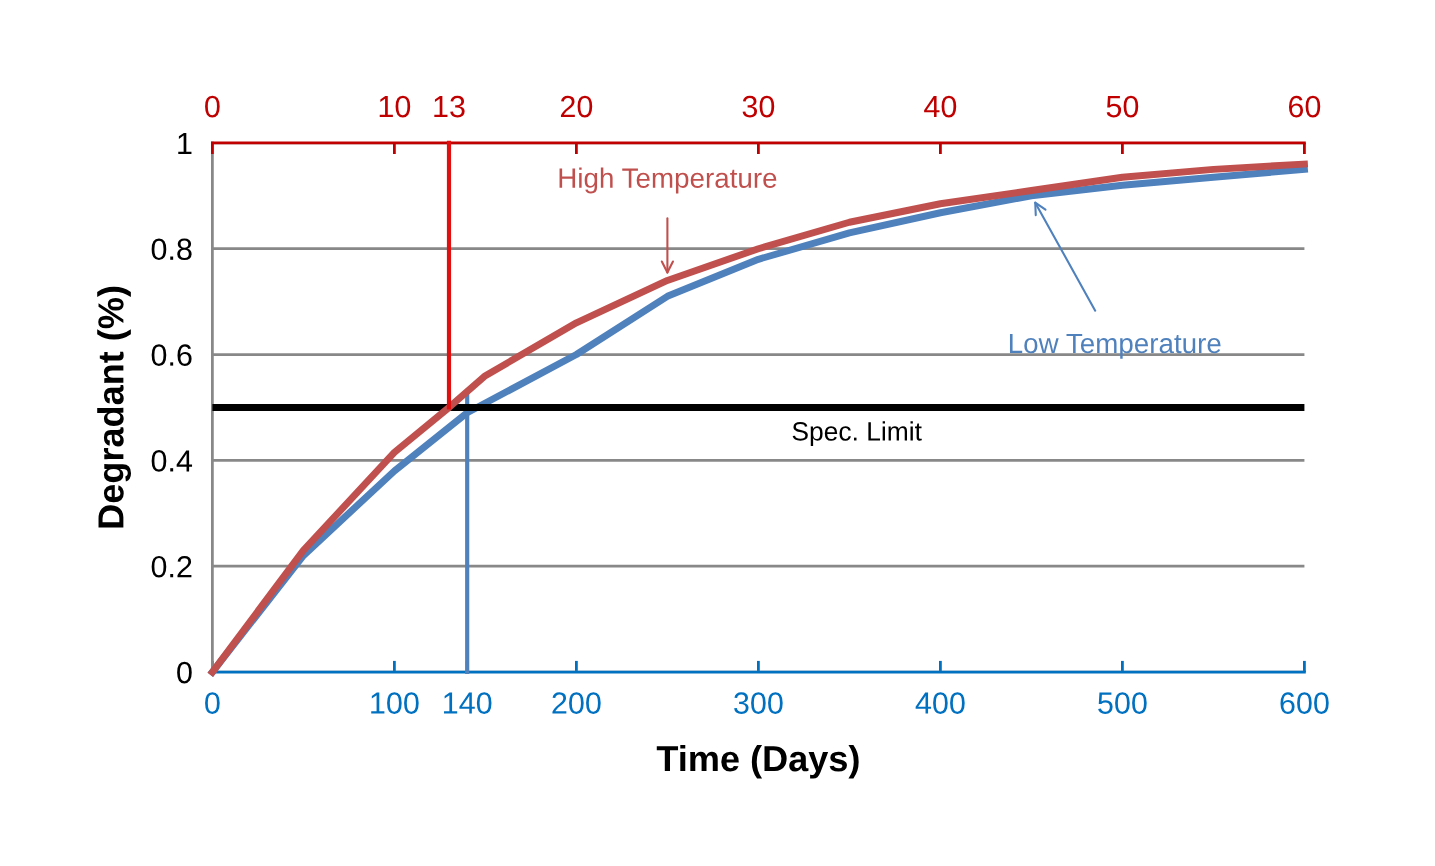  Describe the element at coordinates (171, 355) in the screenshot. I see `y-tick-label: 0.6` at that location.